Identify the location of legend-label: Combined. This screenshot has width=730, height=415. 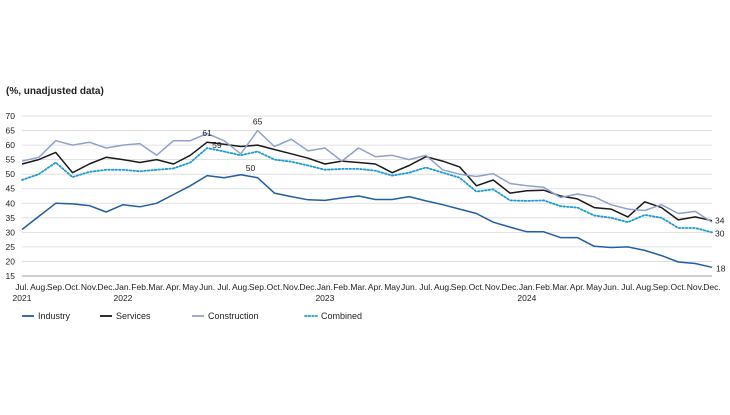
(341, 316).